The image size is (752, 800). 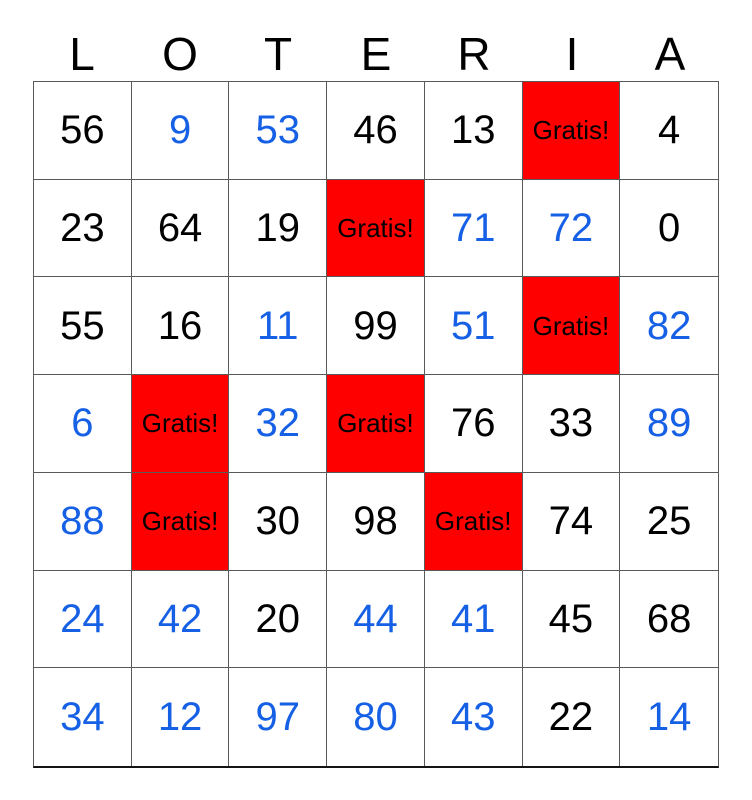 I want to click on title-letter: A, so click(x=670, y=54).